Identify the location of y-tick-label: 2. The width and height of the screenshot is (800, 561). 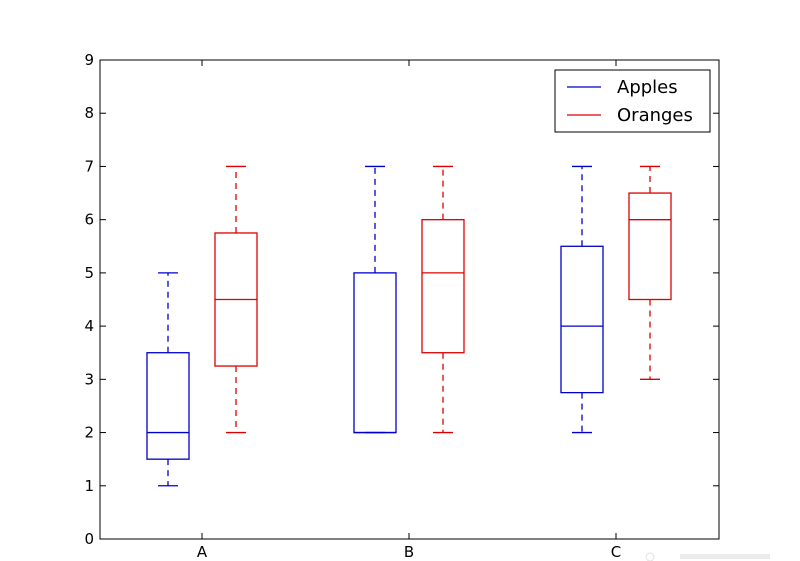
(89, 433).